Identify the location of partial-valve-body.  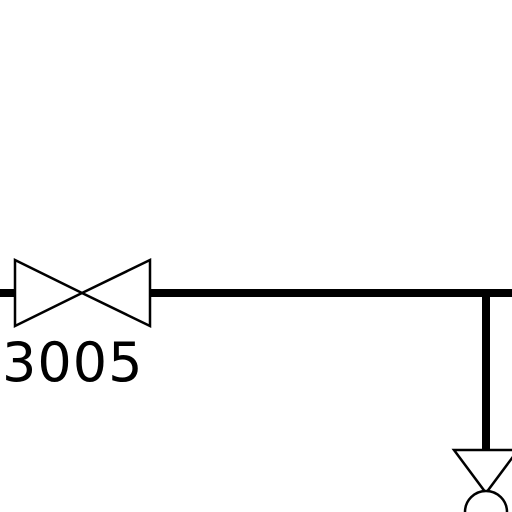
(481, 480).